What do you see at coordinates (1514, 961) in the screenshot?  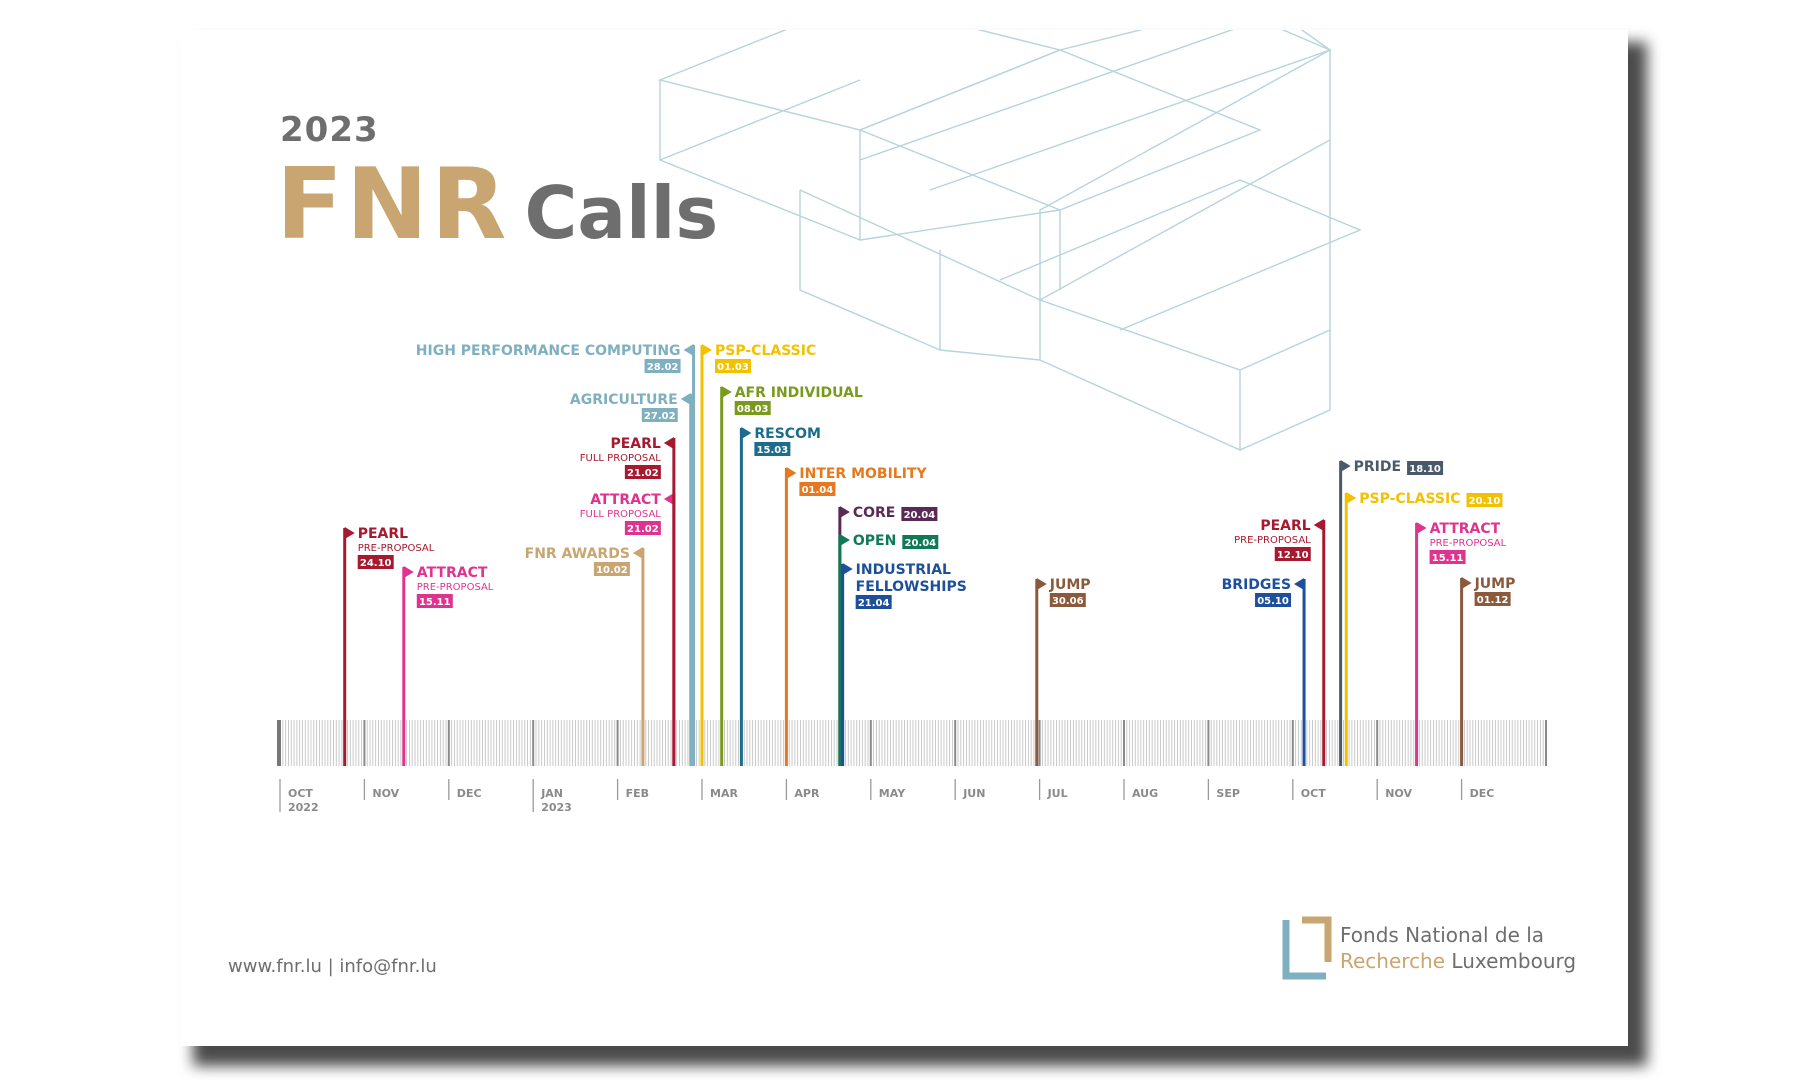 I see `org-line-2b: Luxembourg` at bounding box center [1514, 961].